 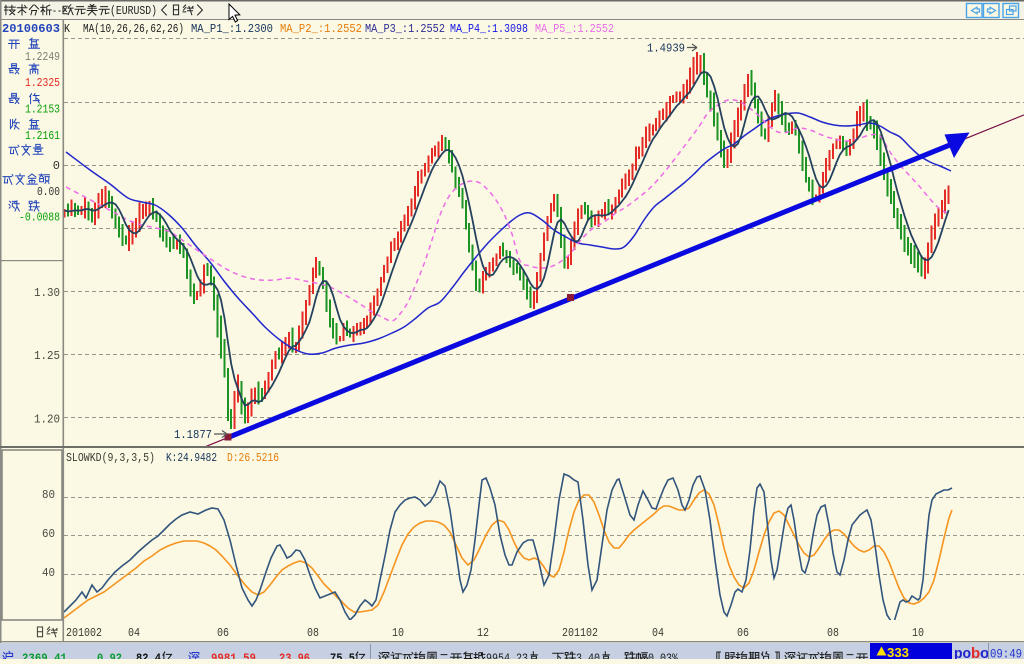 I want to click on svg-text: MA_P3_:1.2552, so click(x=405, y=29).